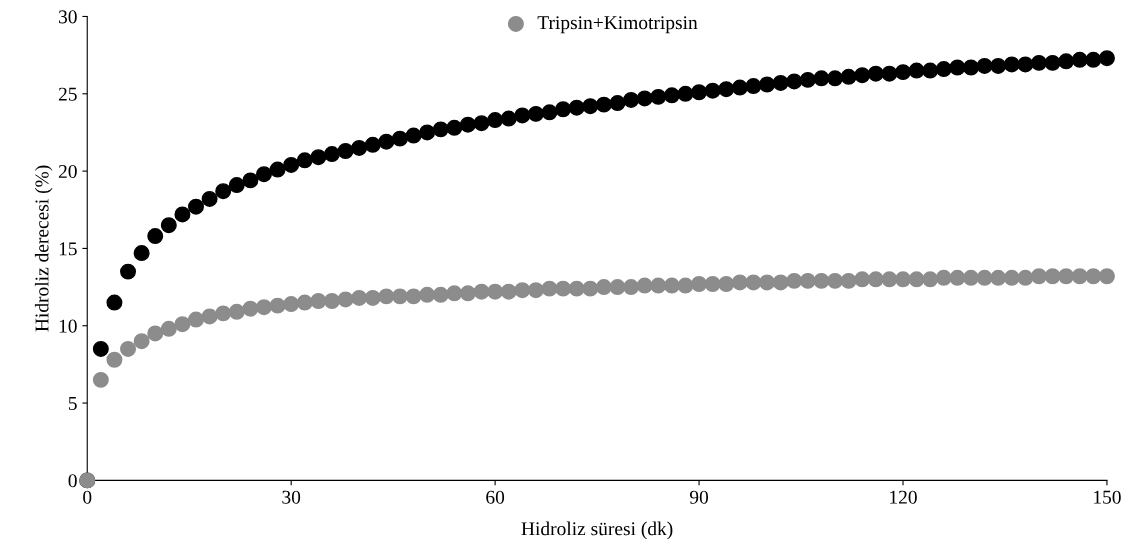 Image resolution: width=1133 pixels, height=549 pixels. Describe the element at coordinates (72, 403) in the screenshot. I see `y-tick-label: 5` at that location.